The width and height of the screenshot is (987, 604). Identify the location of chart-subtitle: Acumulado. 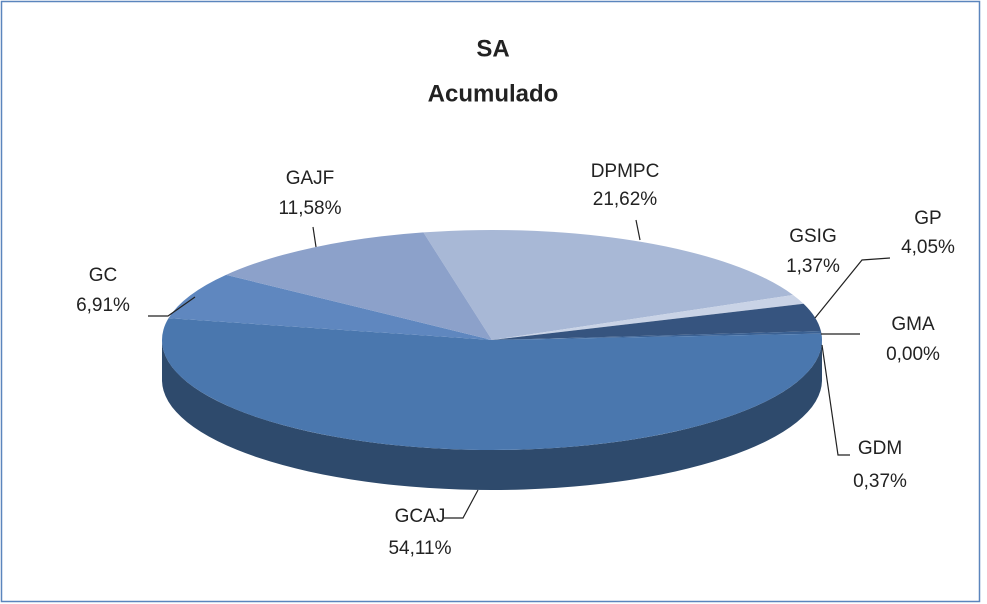
(493, 93).